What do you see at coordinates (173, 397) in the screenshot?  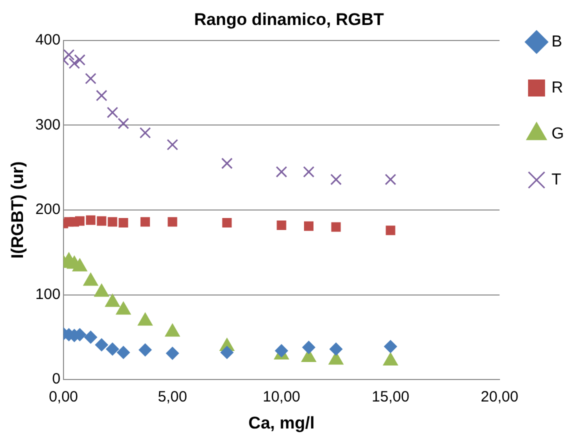 I see `x-tick-label: 5,00` at bounding box center [173, 397].